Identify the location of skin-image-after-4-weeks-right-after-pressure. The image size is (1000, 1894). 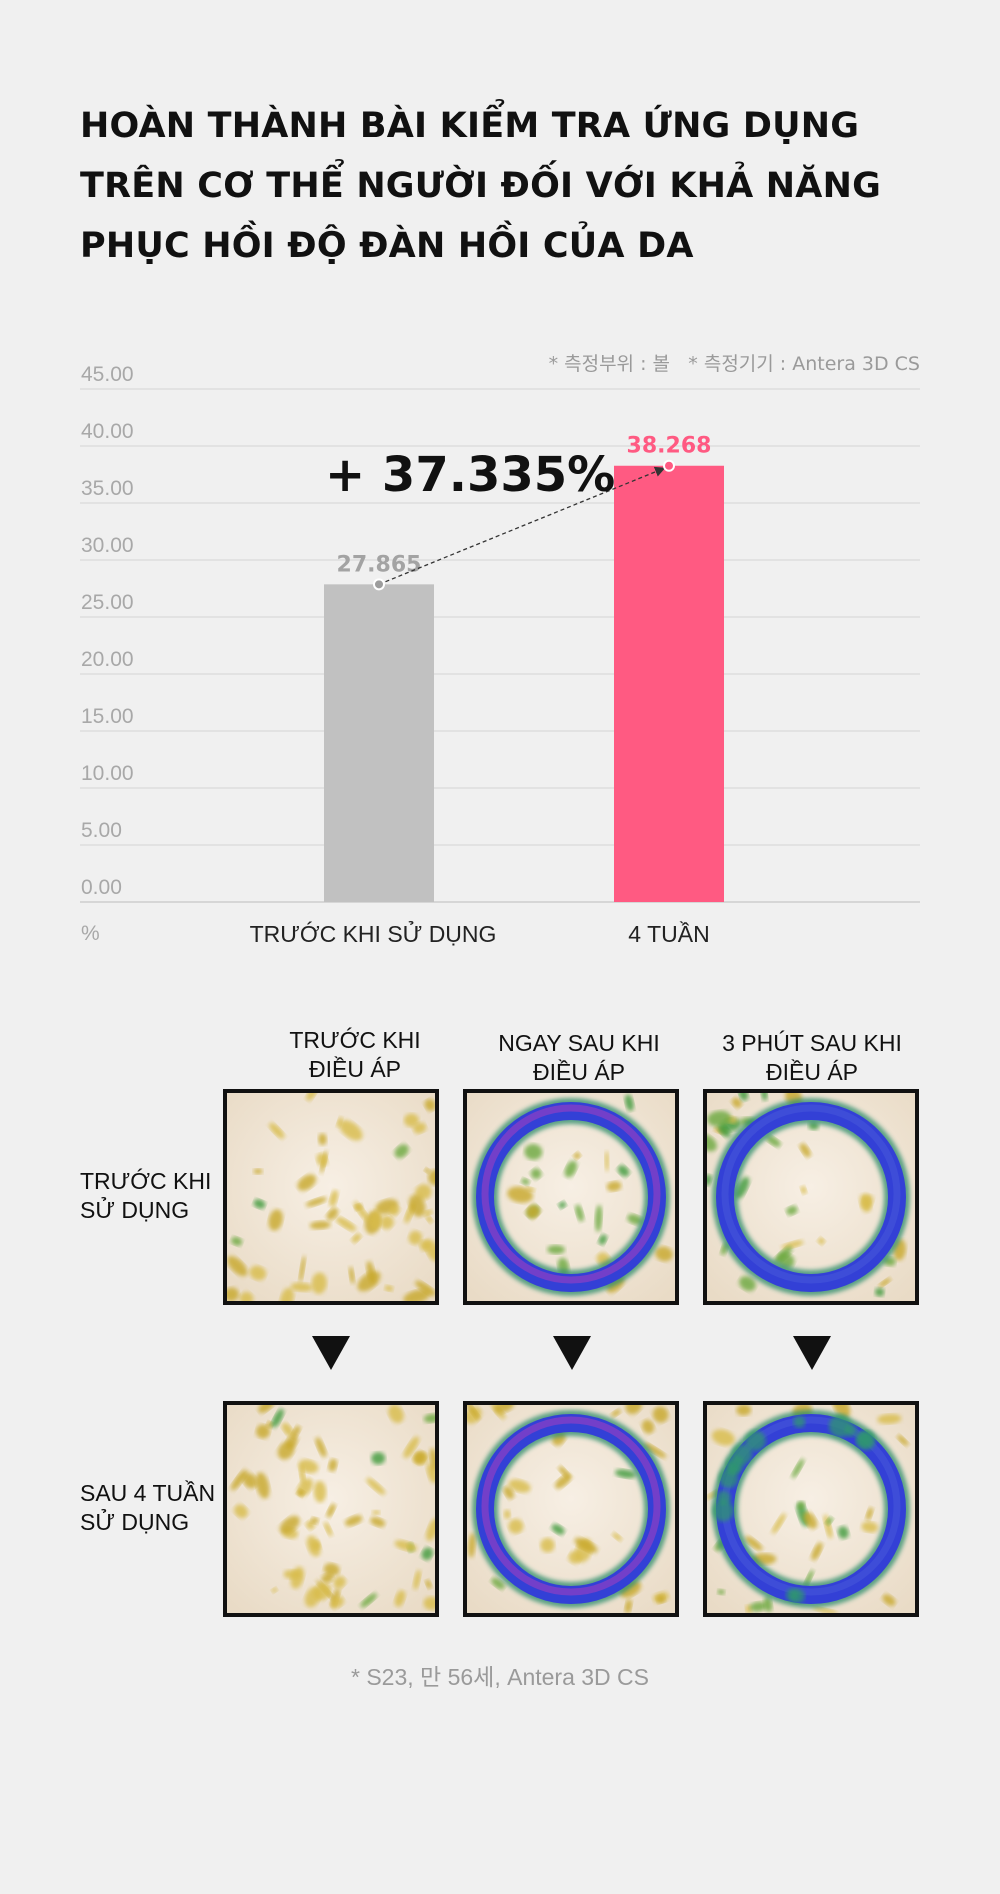
(571, 1509).